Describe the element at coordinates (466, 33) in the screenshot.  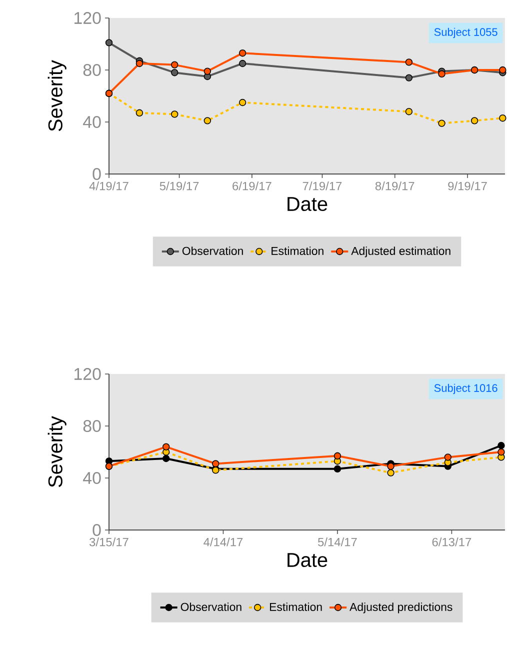
I see `annotation: Subject 1055` at that location.